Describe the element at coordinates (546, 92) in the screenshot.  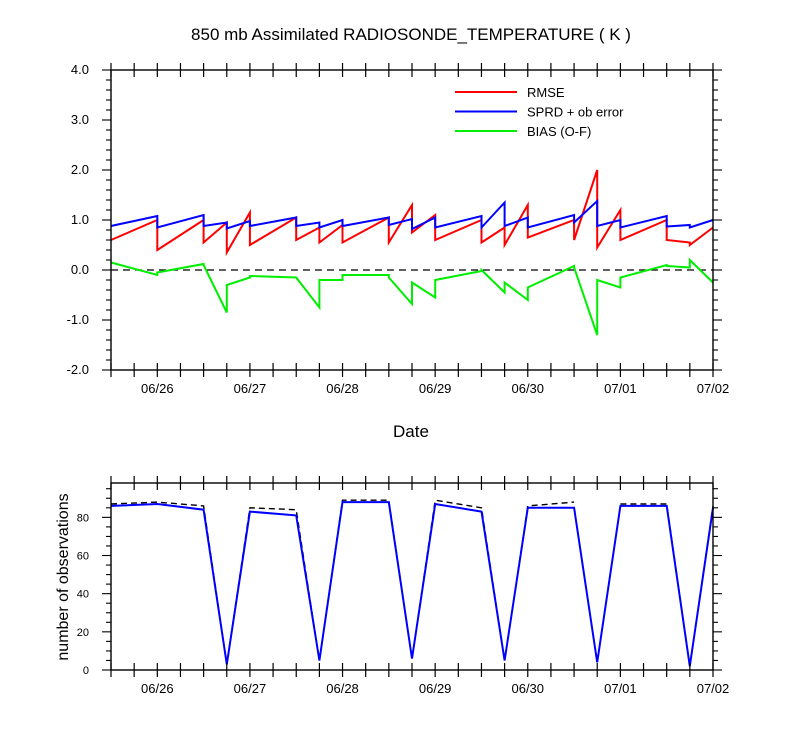
I see `legend-label: RMSE` at that location.